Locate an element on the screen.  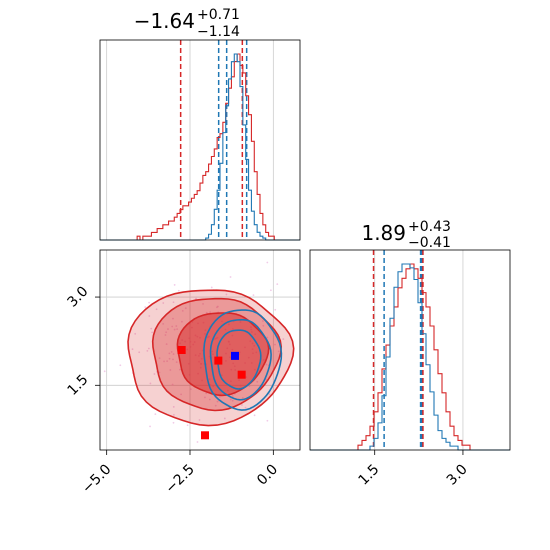
truth-markers is located at coordinates (211, 393).